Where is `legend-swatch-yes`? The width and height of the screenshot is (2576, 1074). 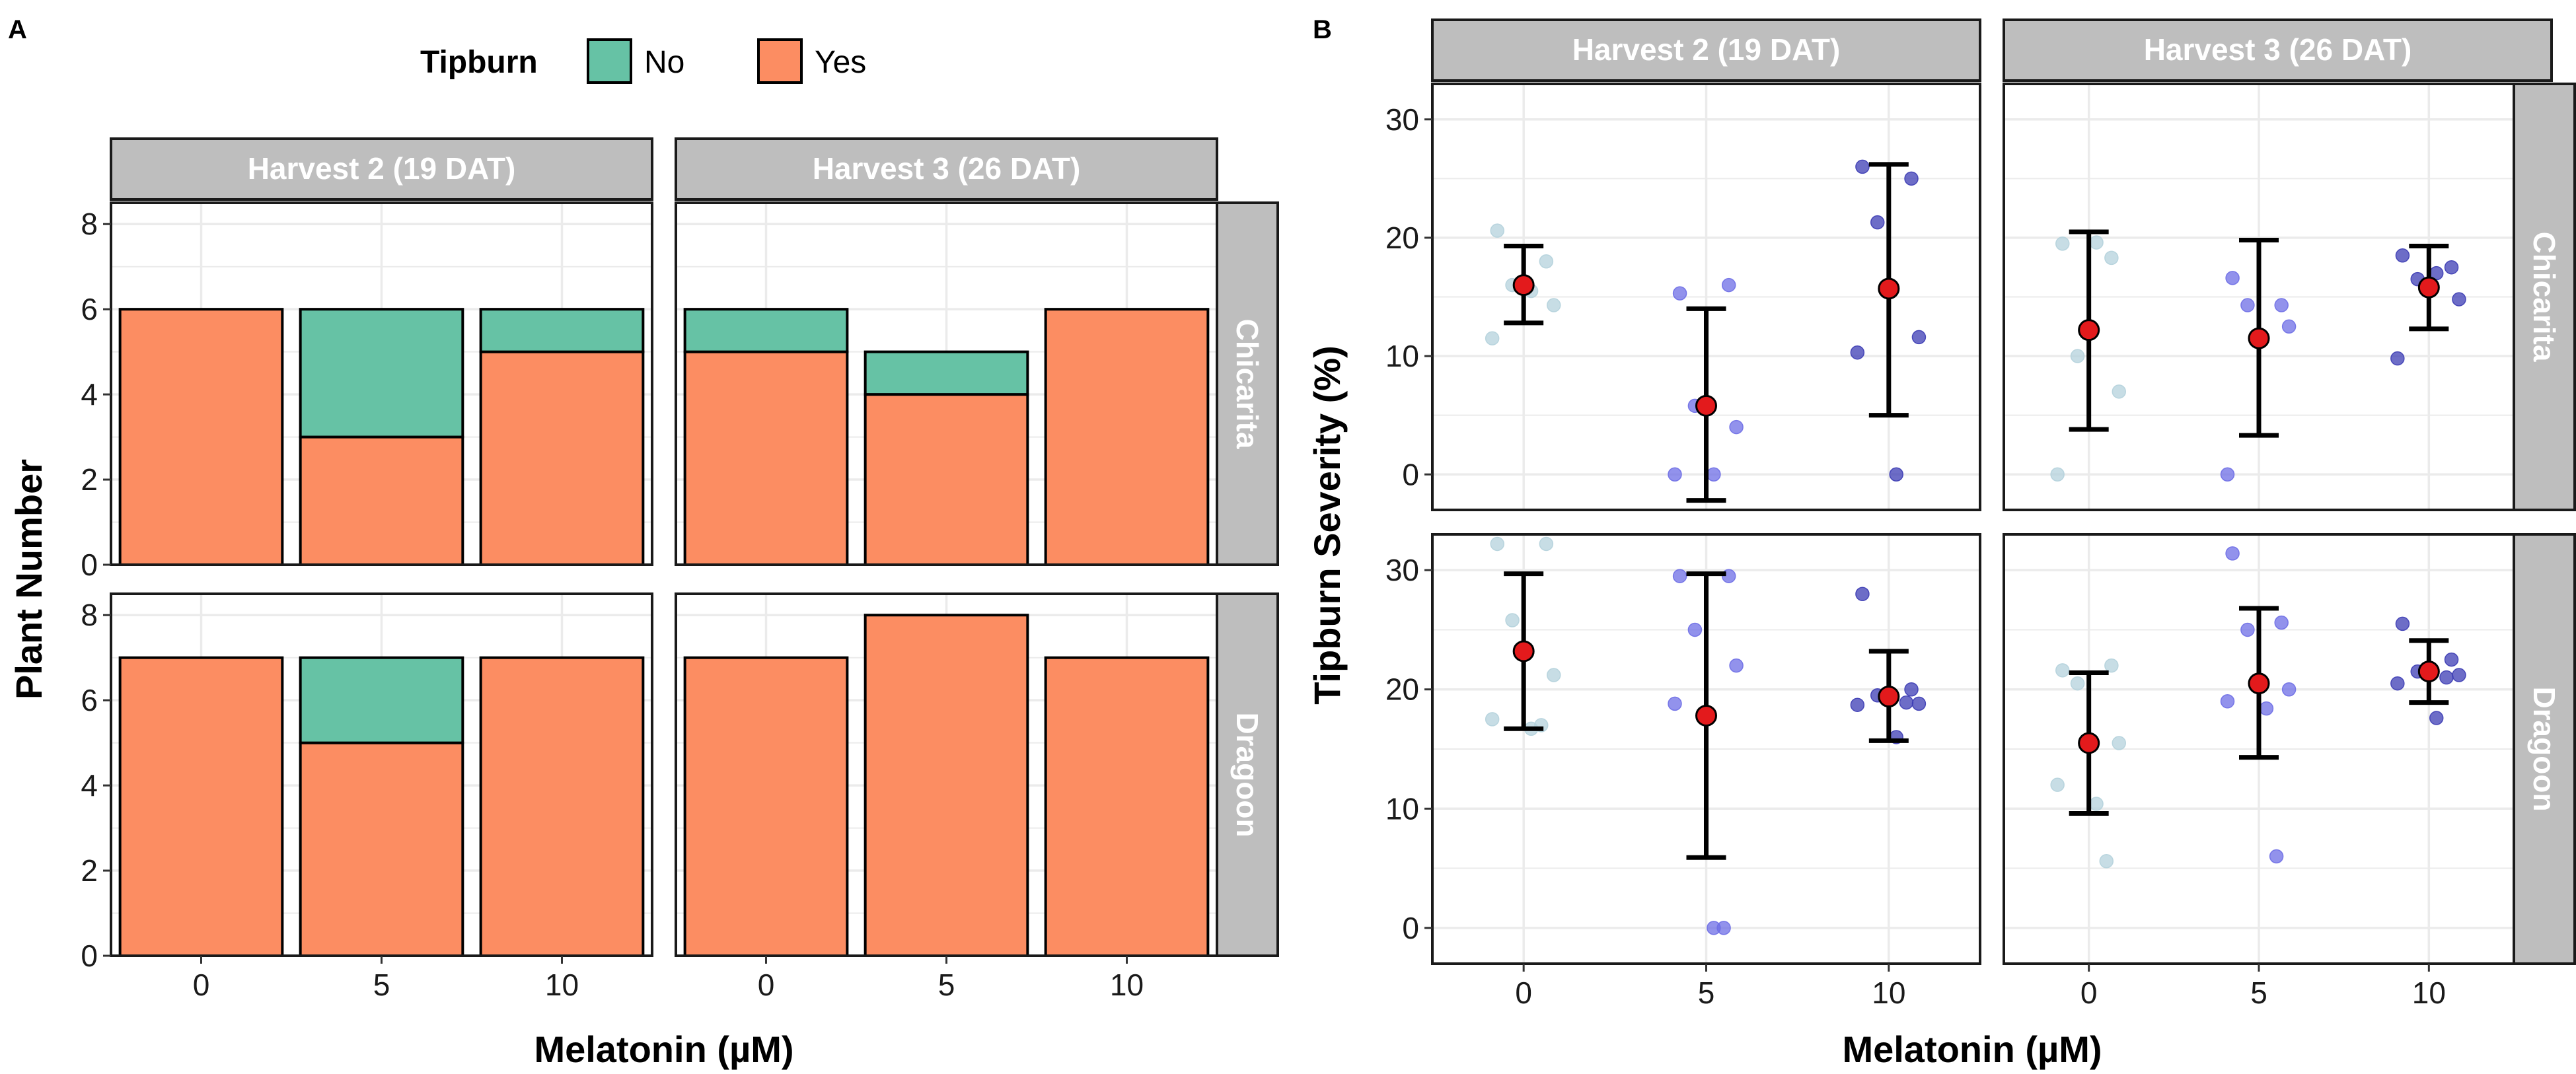 legend-swatch-yes is located at coordinates (780, 61).